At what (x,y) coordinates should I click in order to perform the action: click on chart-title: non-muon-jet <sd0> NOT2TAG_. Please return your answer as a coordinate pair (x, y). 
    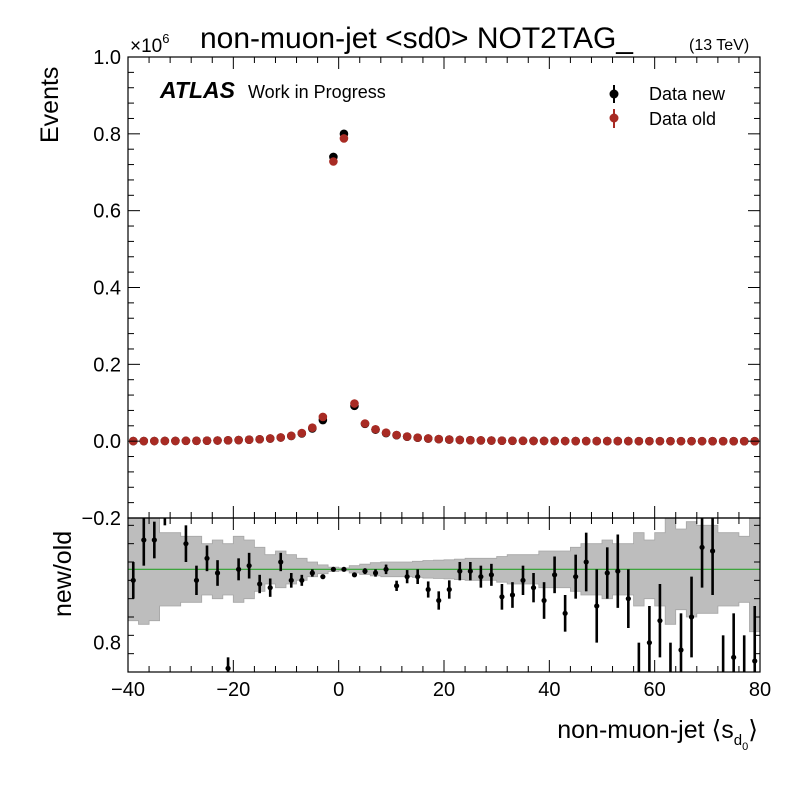
    Looking at the image, I should click on (417, 38).